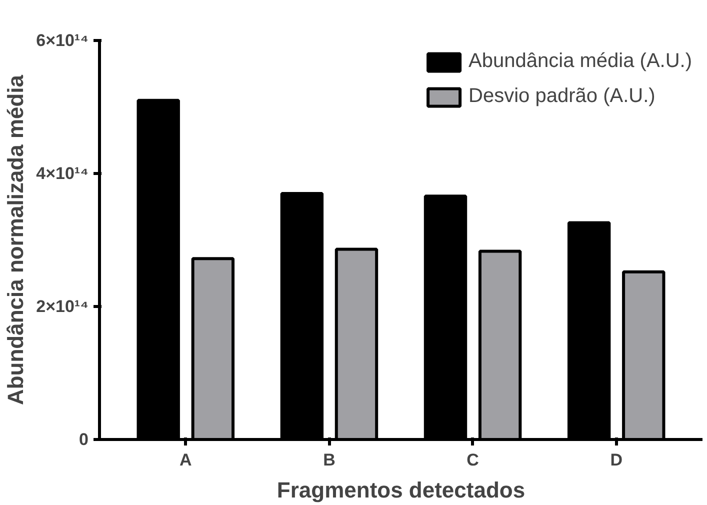 This screenshot has height=505, width=707. I want to click on x-tick-label: D, so click(616, 460).